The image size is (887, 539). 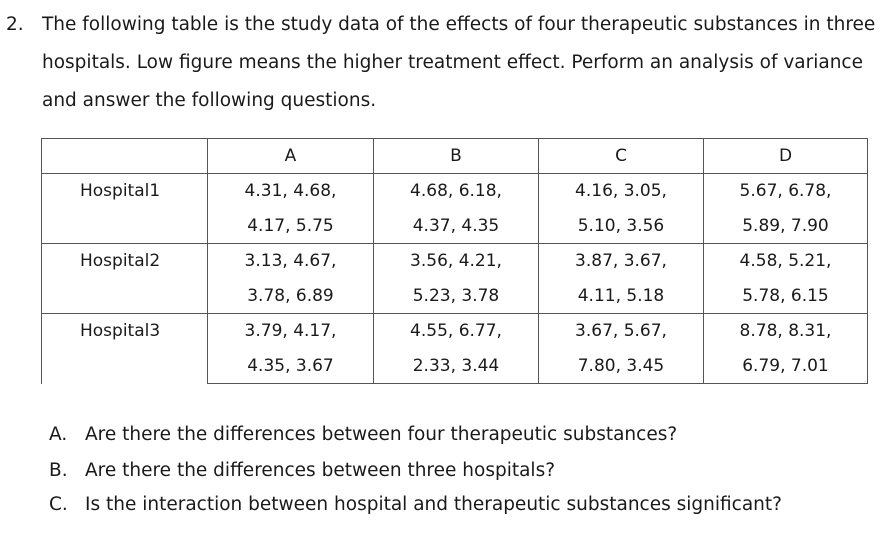 What do you see at coordinates (124, 348) in the screenshot?
I see `hospital-label: Hospital3` at bounding box center [124, 348].